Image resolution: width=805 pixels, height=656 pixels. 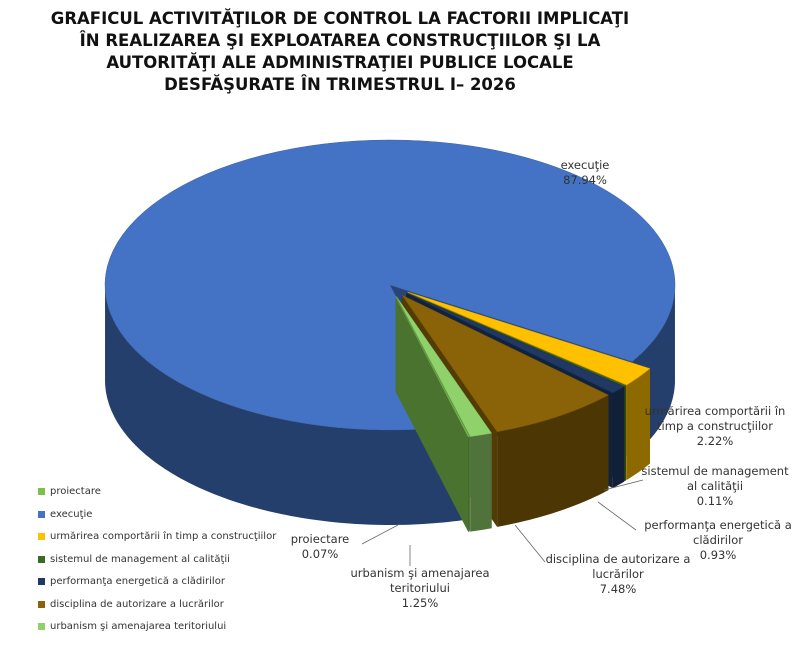 I want to click on data-label: urbanism şi amenajarea teritoriului 1.25%, so click(x=420, y=588).